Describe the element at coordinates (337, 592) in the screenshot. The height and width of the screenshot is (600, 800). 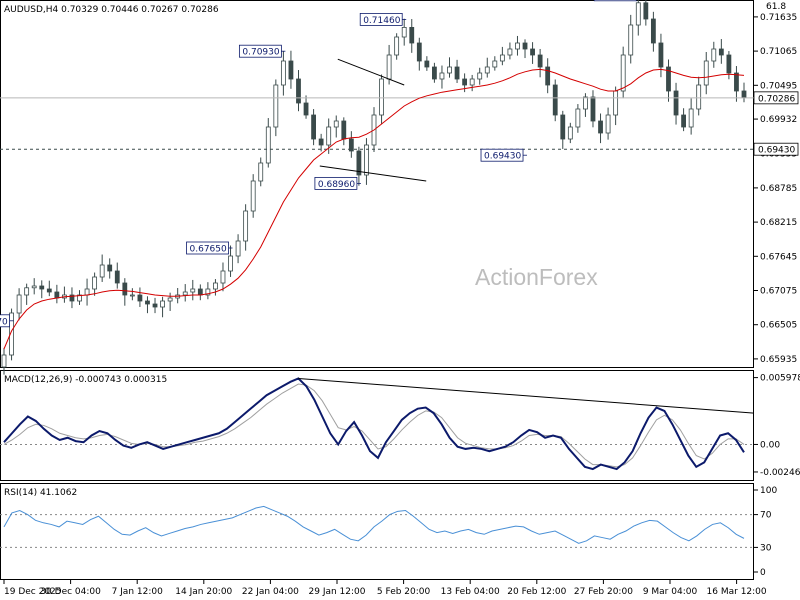
I see `x-tick-label: 29 Jan 12:00` at that location.